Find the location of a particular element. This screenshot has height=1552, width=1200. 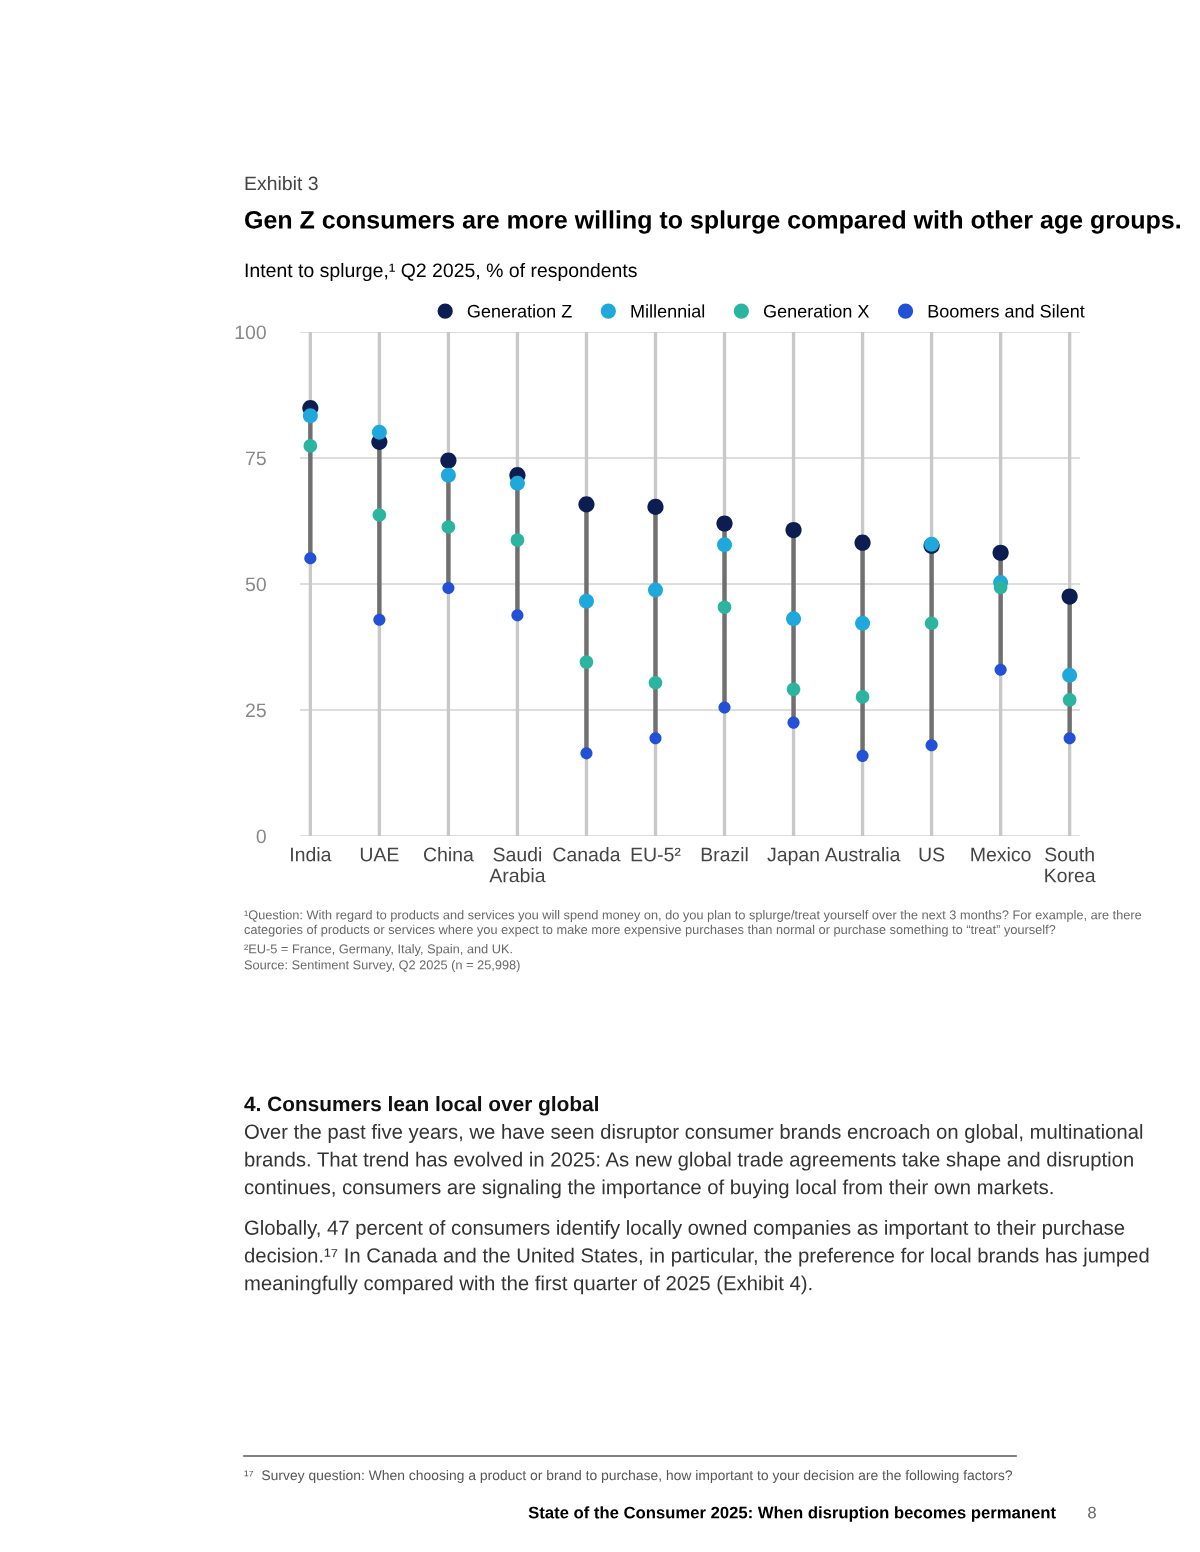

x-tick-label: India is located at coordinates (311, 854).